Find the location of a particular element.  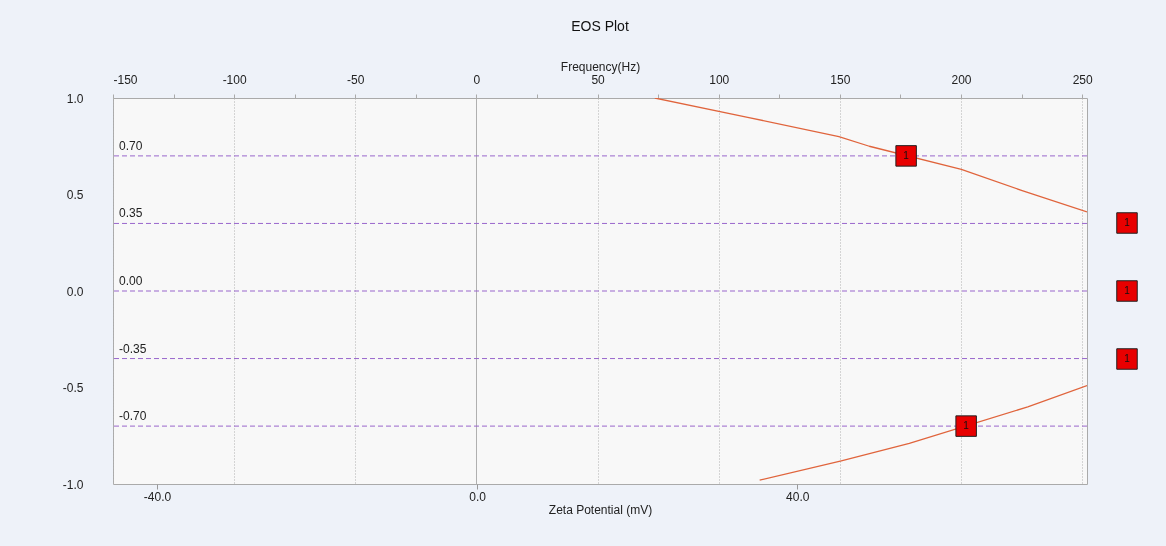

y-tick-label: 0.0 is located at coordinates (75, 291).